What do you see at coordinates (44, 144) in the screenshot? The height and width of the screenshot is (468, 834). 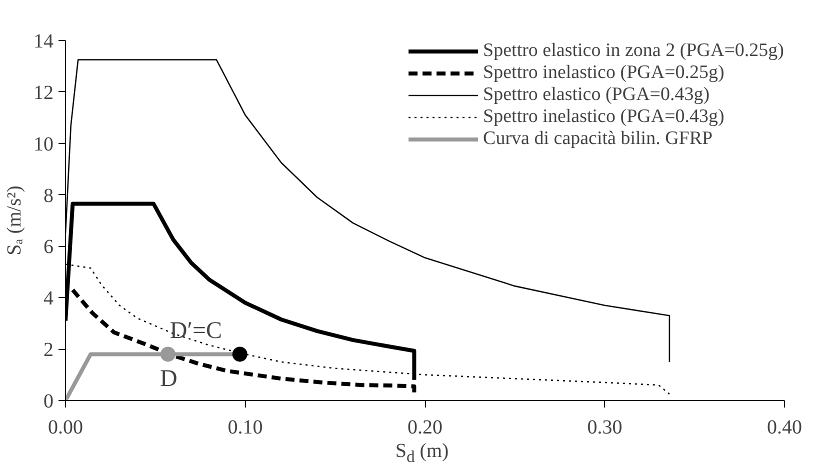 I see `y-tick-label: 10` at bounding box center [44, 144].